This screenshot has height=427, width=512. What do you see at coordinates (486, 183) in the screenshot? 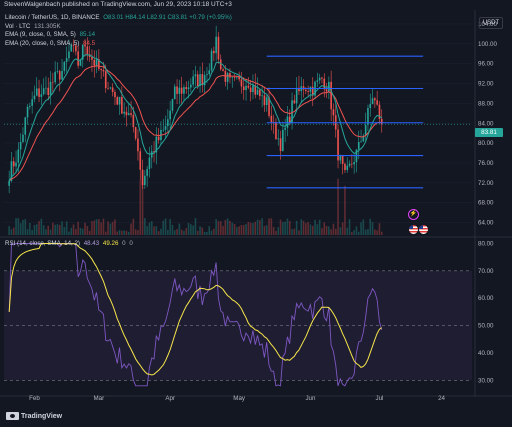
I see `price-tick-label: 72.00` at bounding box center [486, 183].